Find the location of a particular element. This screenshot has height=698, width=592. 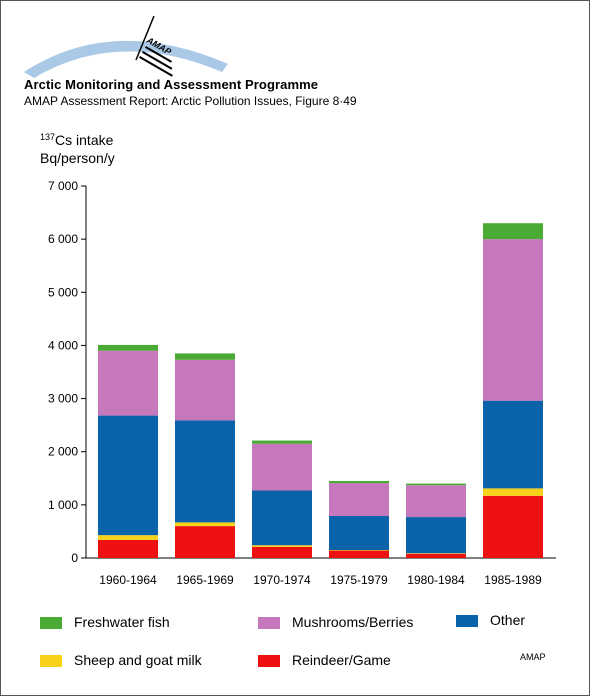

x-tick-label: 1960-1964 is located at coordinates (128, 580).